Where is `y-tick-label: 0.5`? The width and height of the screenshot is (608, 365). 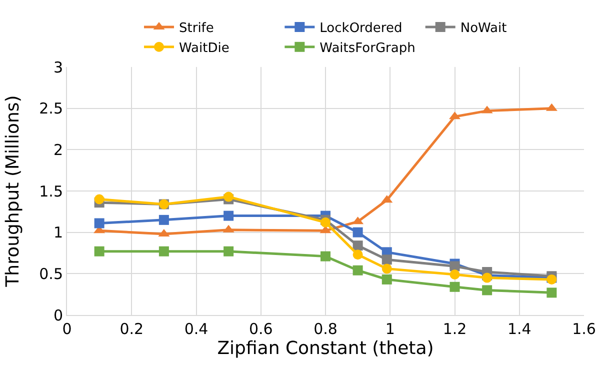
y-tick-label: 0.5 is located at coordinates (51, 273).